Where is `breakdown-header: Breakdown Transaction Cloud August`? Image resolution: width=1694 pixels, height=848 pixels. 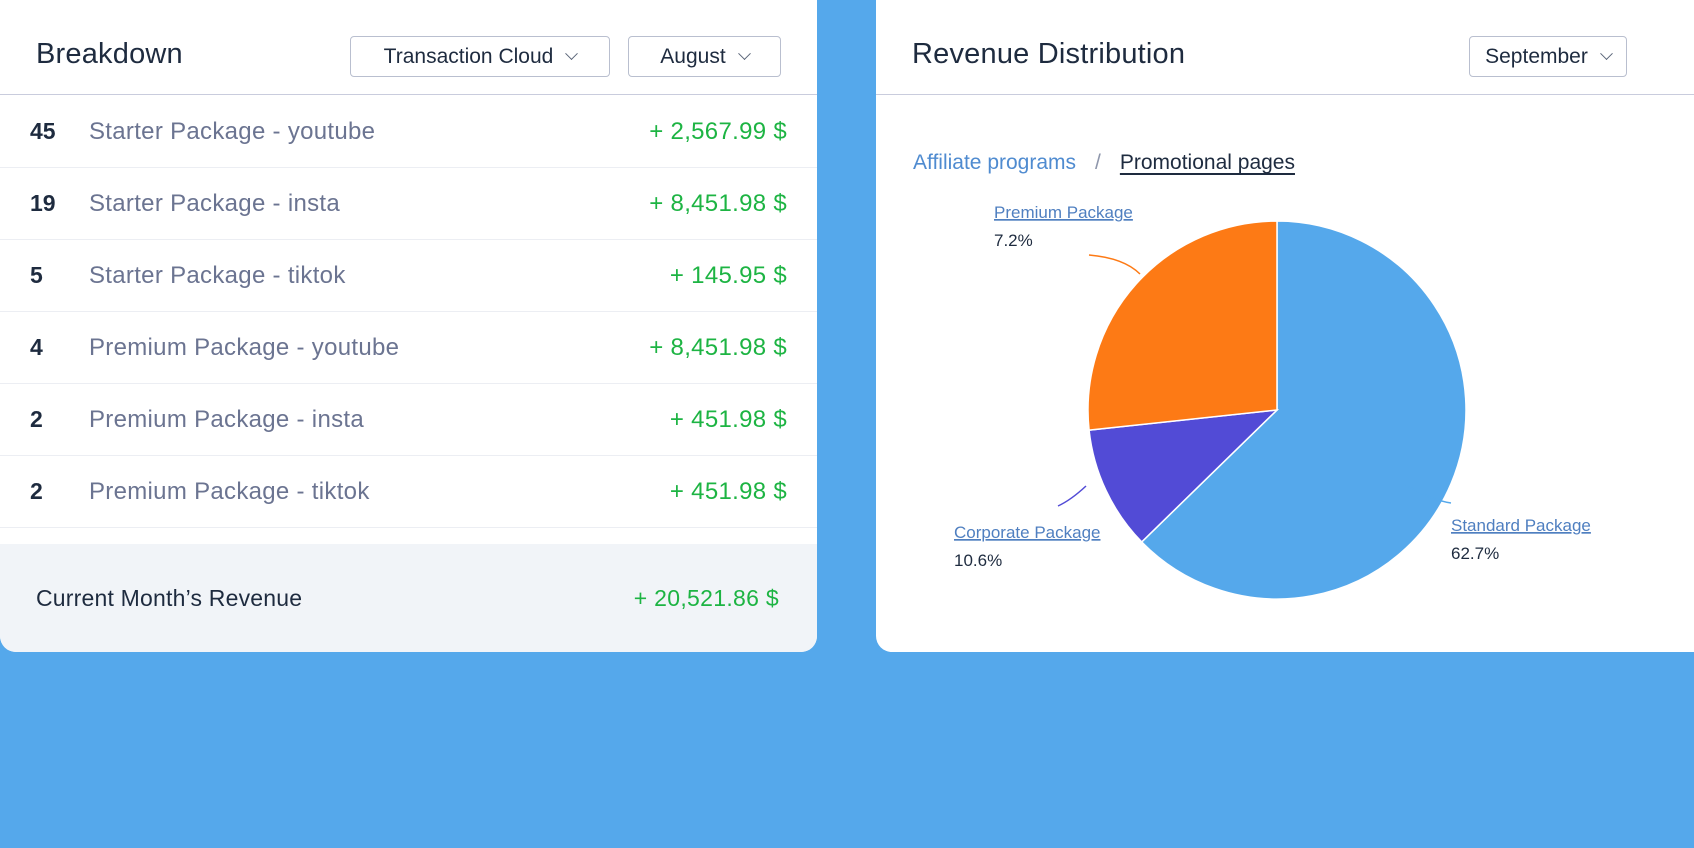
breakdown-header: Breakdown Transaction Cloud August is located at coordinates (408, 47).